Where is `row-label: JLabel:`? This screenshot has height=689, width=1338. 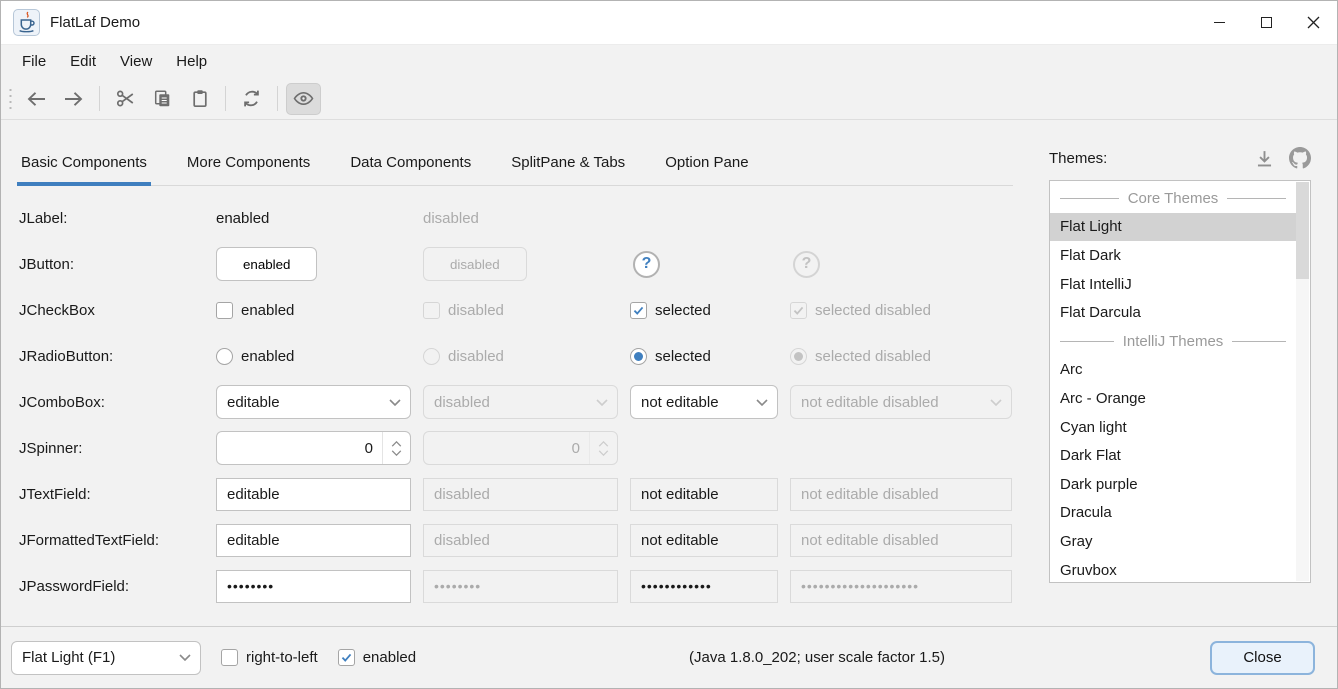
row-label: JLabel: is located at coordinates (43, 218).